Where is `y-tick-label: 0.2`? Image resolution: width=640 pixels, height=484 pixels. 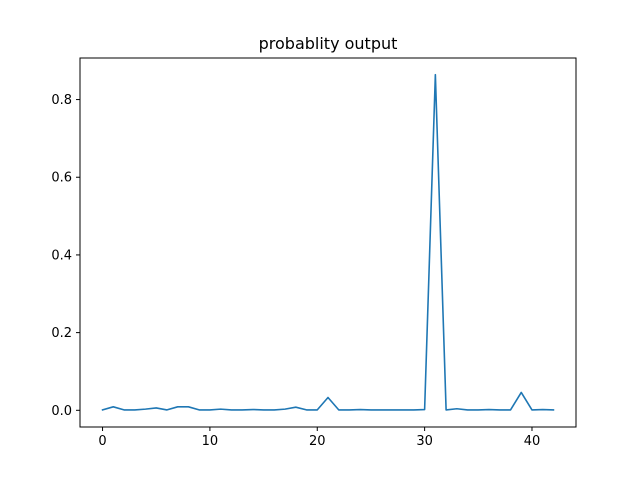
y-tick-label: 0.2 is located at coordinates (61, 333).